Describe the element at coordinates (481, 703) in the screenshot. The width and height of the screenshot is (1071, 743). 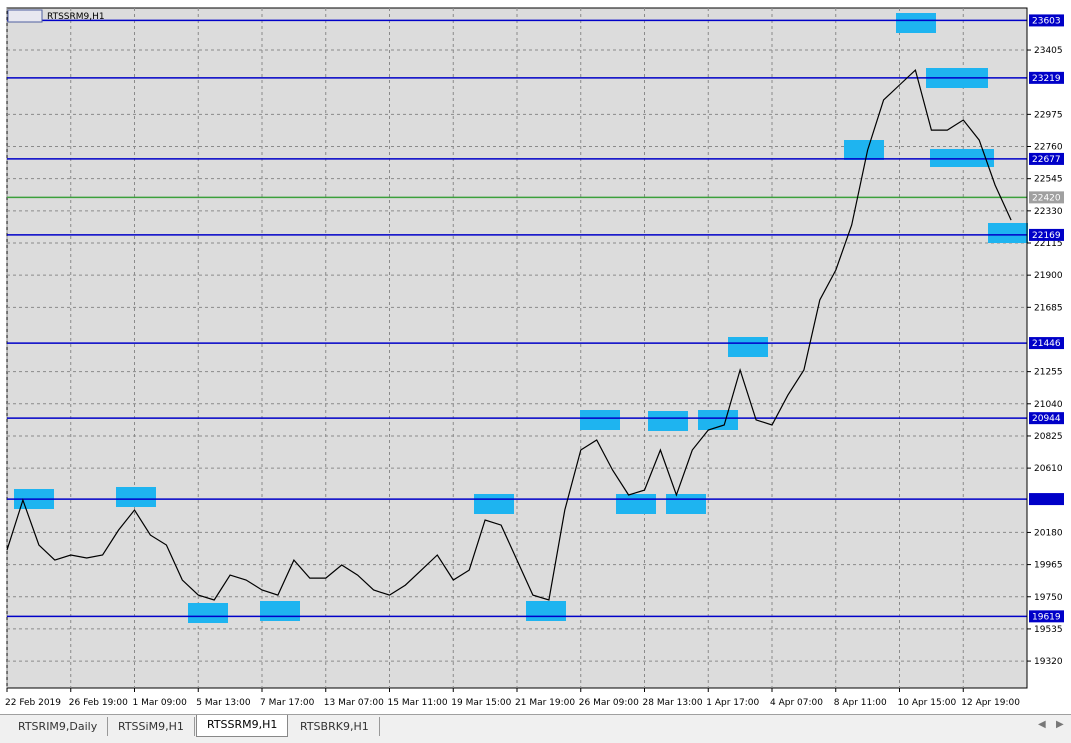
I see `x-tick-label: 19 Mar 15:00` at that location.